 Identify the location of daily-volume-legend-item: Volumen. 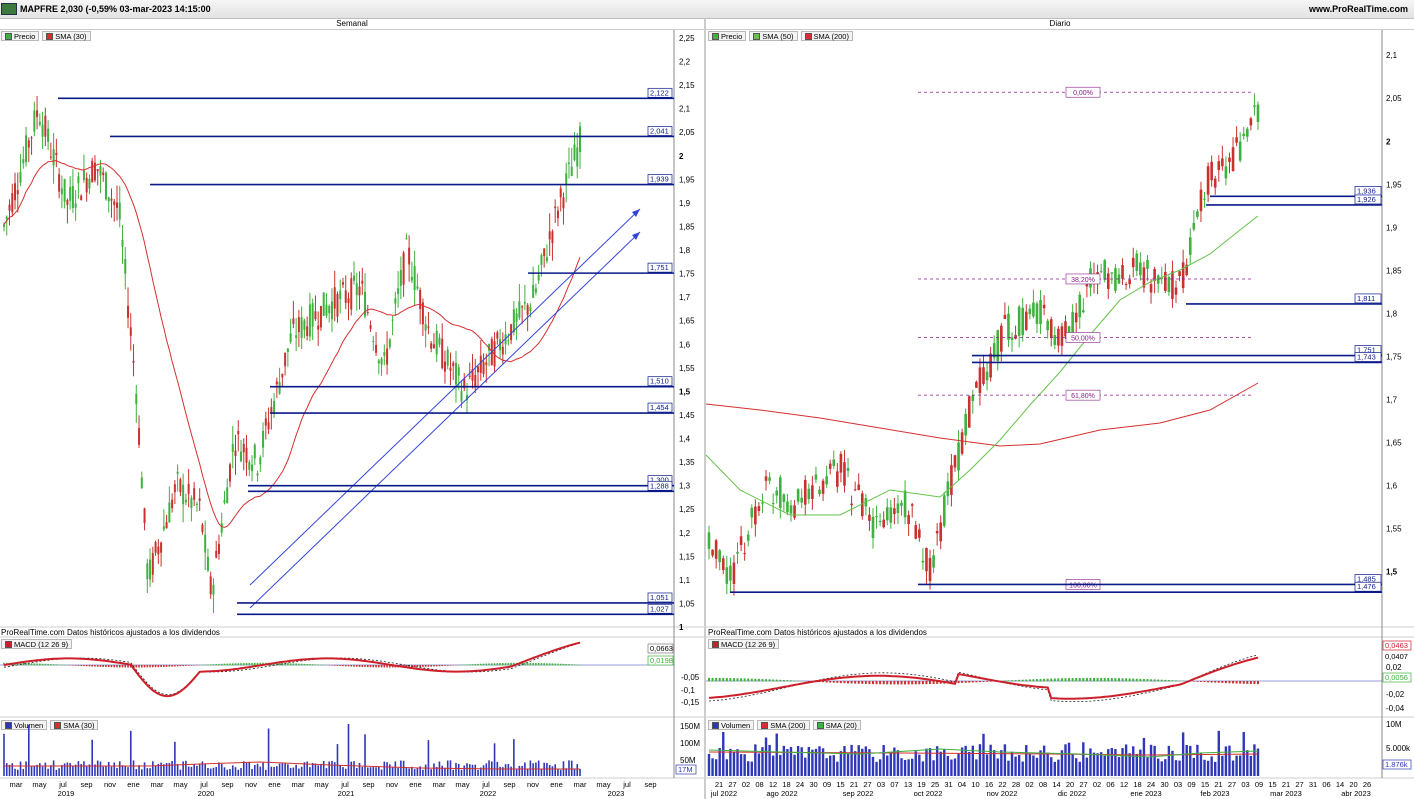
(731, 725).